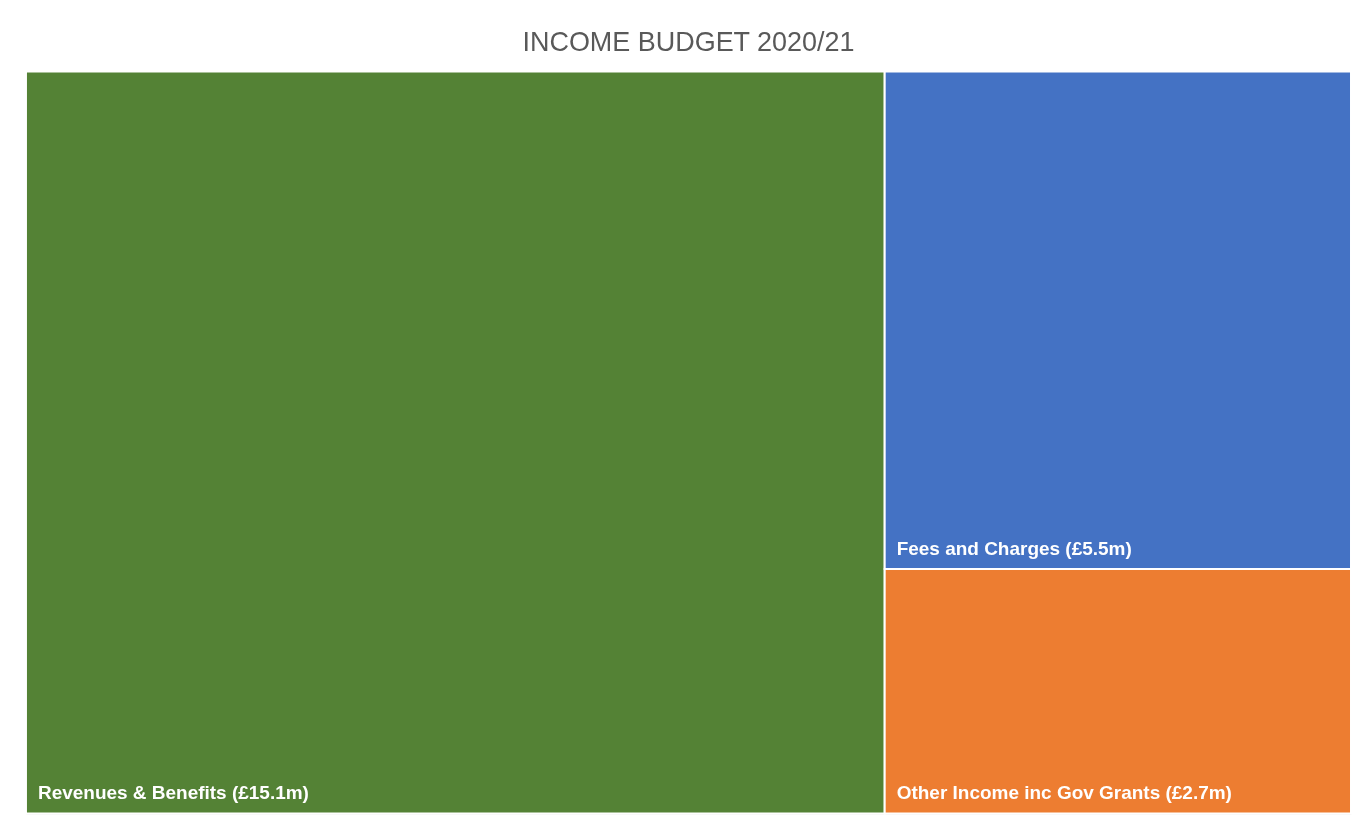 This screenshot has width=1359, height=829. Describe the element at coordinates (1098, 549) in the screenshot. I see `data-label: (£5.5m)` at that location.